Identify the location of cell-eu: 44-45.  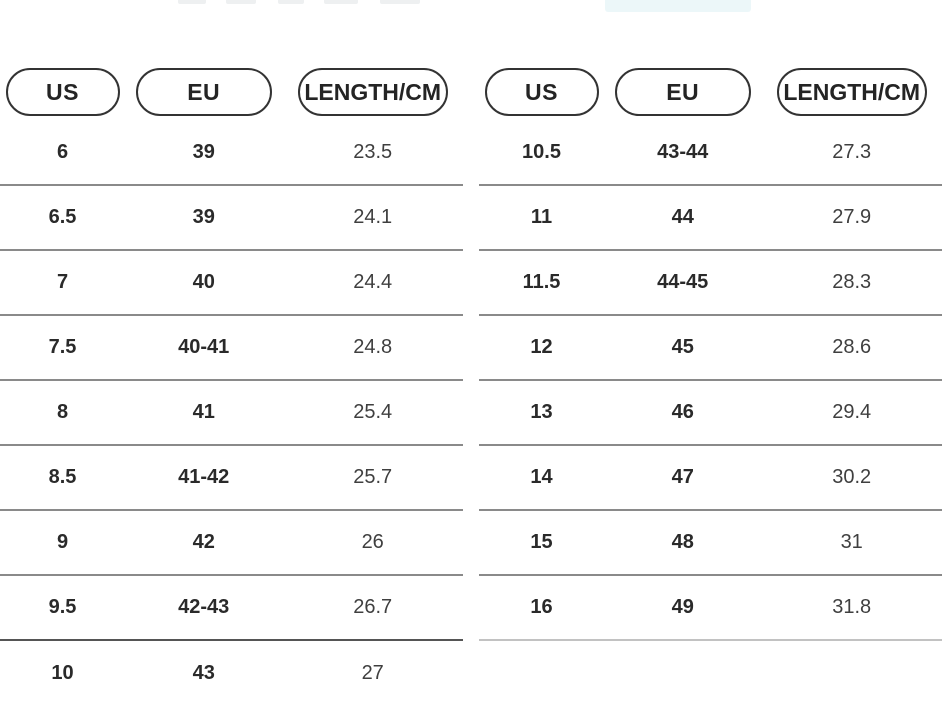
(683, 282).